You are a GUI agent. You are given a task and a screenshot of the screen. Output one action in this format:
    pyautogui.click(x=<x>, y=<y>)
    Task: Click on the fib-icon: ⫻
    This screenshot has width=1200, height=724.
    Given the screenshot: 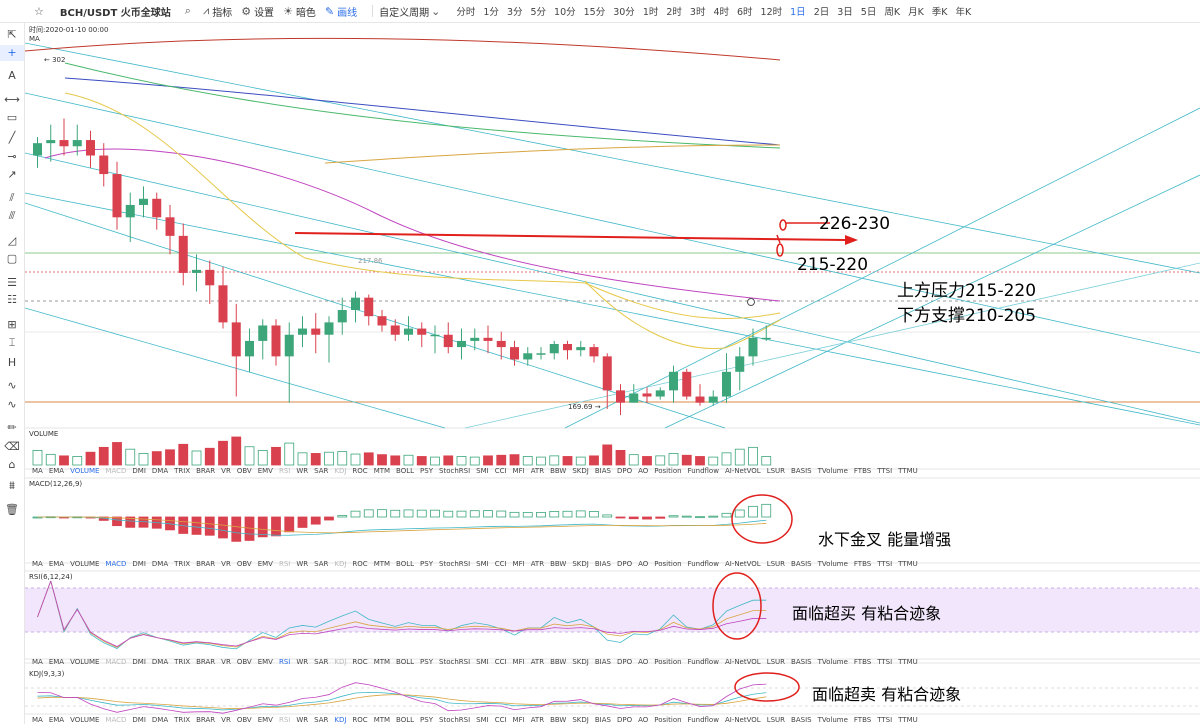 What is the action you would take?
    pyautogui.click(x=12, y=215)
    